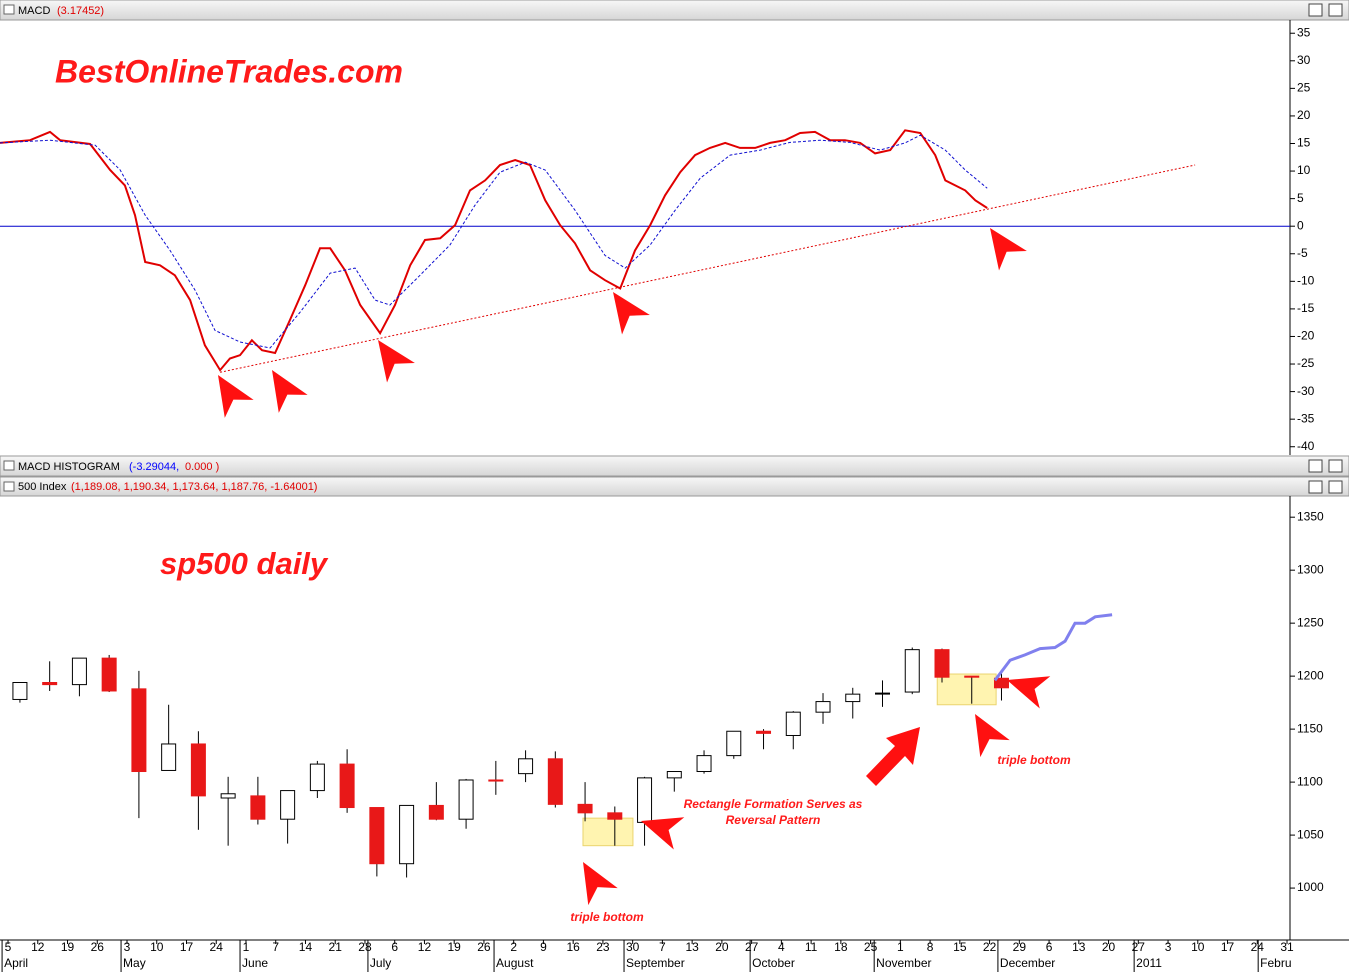 This screenshot has width=1349, height=977. Describe the element at coordinates (633, 947) in the screenshot. I see `x-tick-label: 30` at that location.